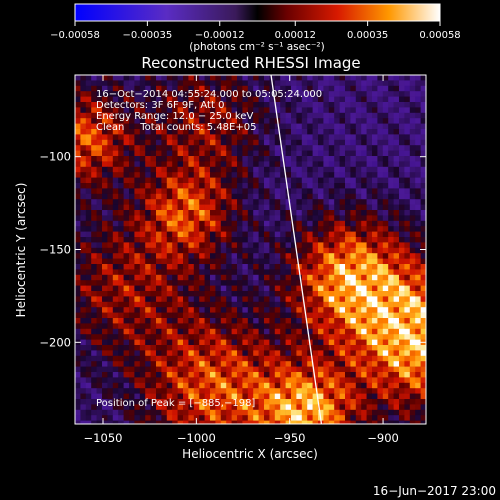  What do you see at coordinates (21, 250) in the screenshot?
I see `y-axis-label: Heliocentric Y (arcsec)` at bounding box center [21, 250].